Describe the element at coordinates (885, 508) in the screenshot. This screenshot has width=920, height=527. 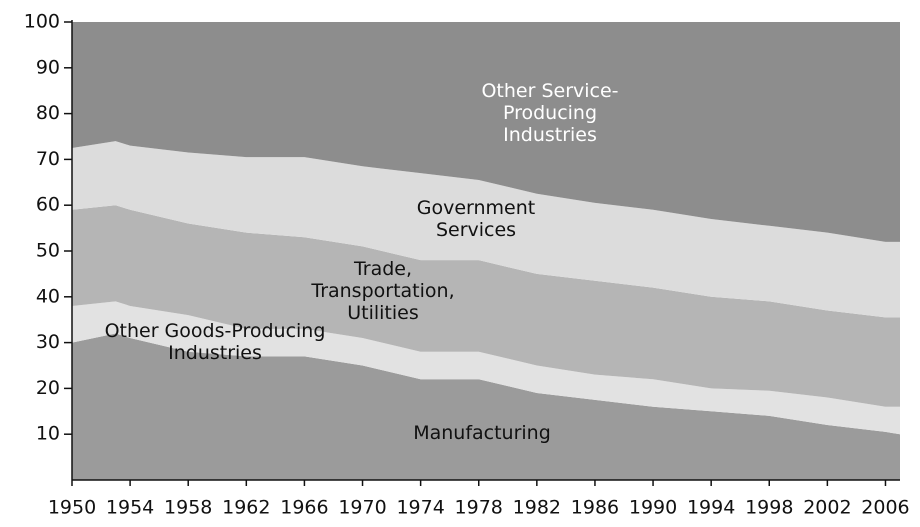
I see `x-tick-label: 2006` at that location.